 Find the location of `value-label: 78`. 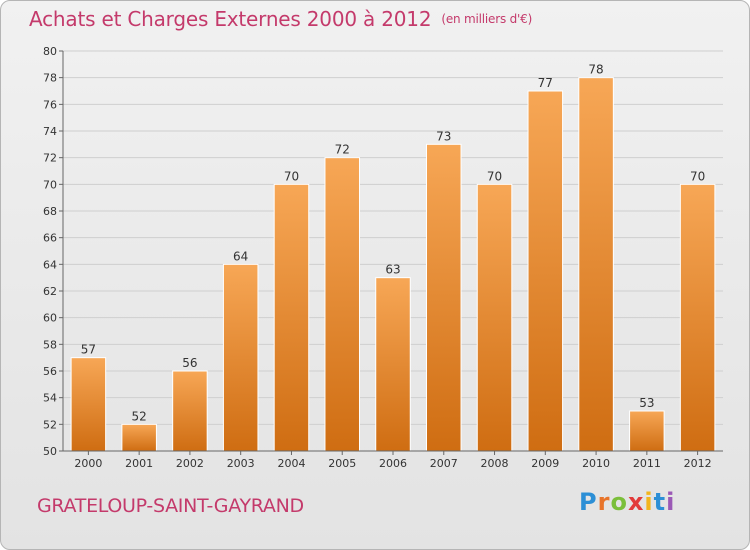

value-label: 78 is located at coordinates (595, 70).